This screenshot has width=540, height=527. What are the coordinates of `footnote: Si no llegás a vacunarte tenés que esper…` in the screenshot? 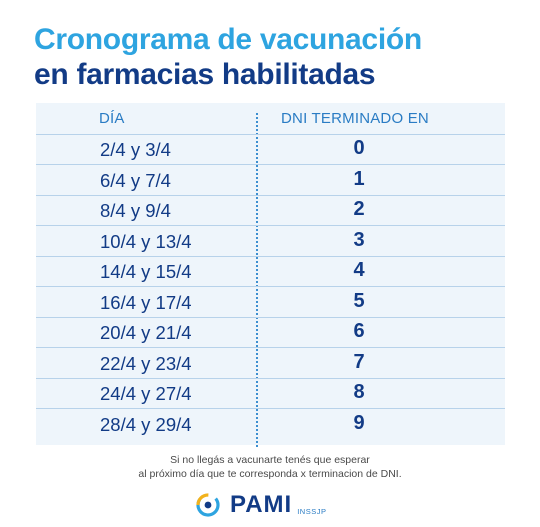 It's located at (270, 467).